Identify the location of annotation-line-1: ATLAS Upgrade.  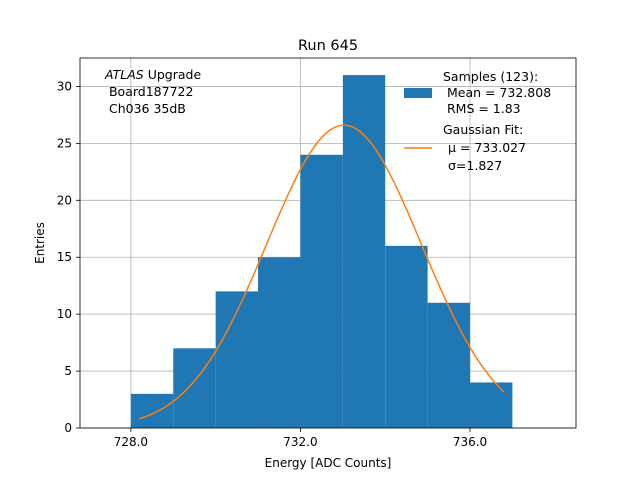
(152, 74).